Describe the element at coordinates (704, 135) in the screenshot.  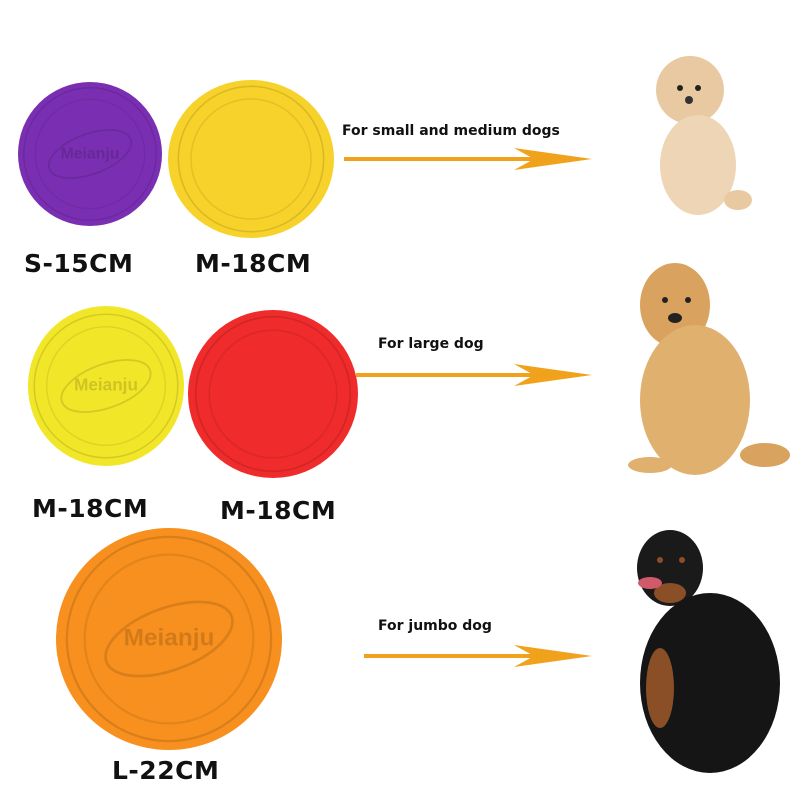
I see `poodle-dog-image` at that location.